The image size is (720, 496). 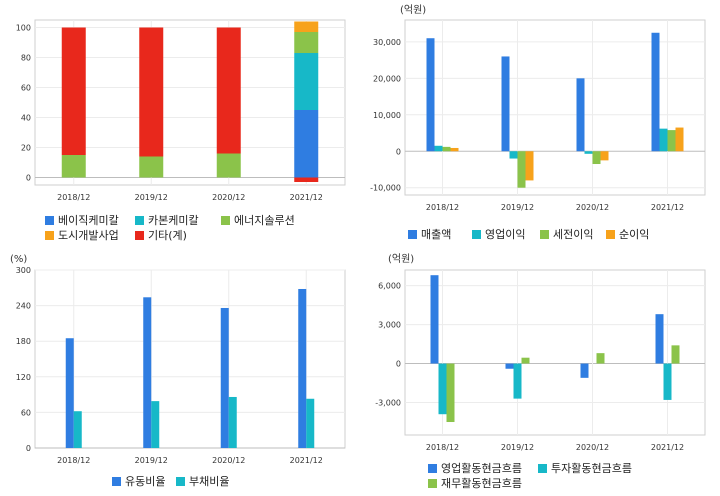 I want to click on legend-label: 영업활동현금흐름, so click(x=481, y=468).